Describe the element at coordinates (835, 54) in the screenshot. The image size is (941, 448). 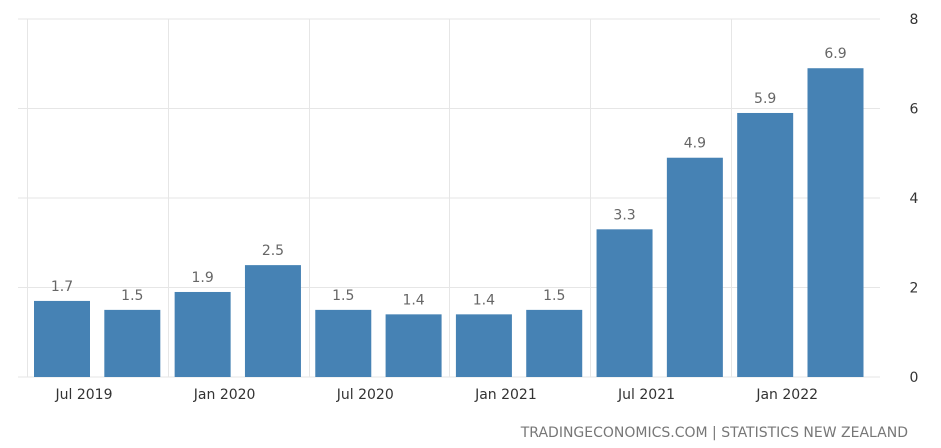
I see `data-label: 6.9` at that location.